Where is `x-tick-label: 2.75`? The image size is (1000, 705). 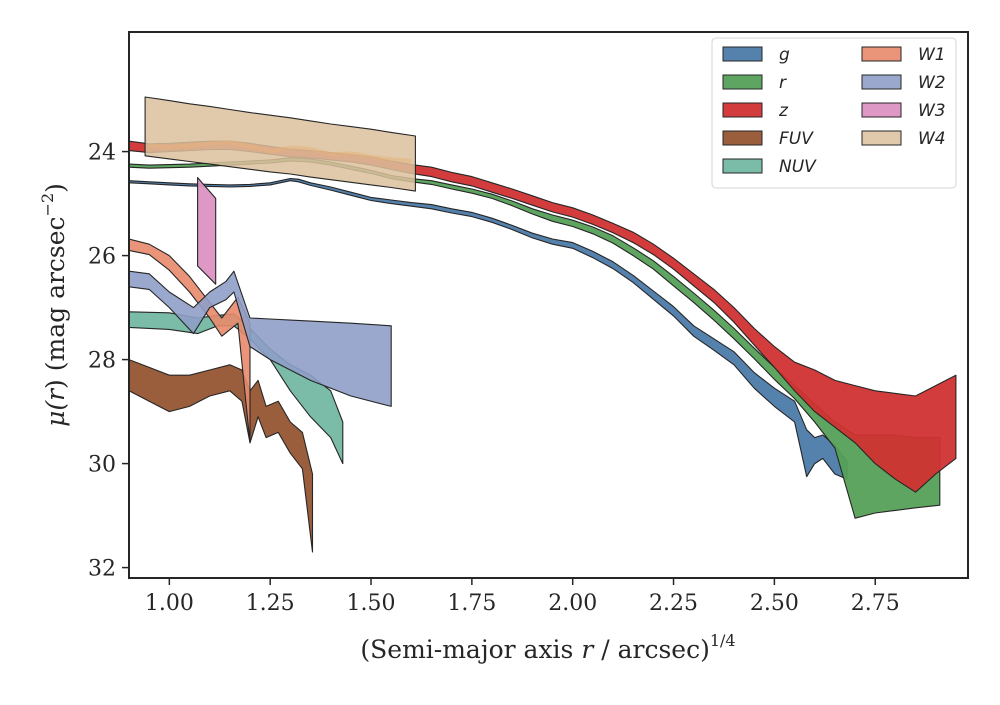 x-tick-label: 2.75 is located at coordinates (875, 603).